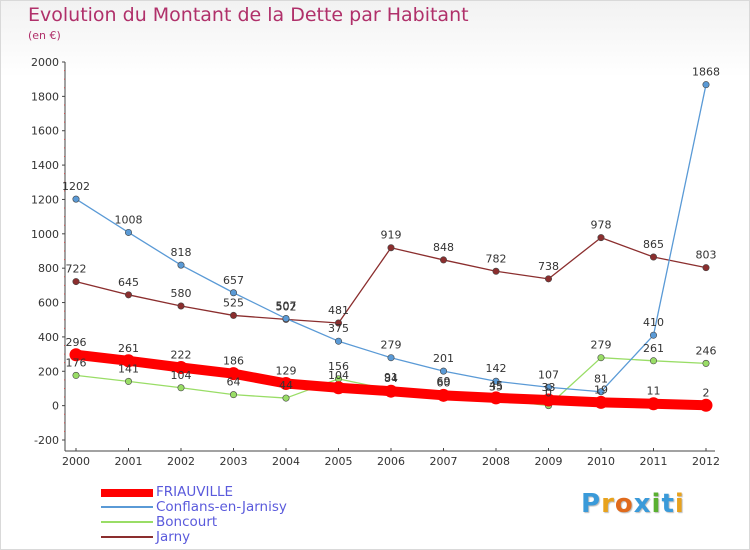 The width and height of the screenshot is (750, 550). I want to click on chart-subtitle: (en €), so click(44, 35).